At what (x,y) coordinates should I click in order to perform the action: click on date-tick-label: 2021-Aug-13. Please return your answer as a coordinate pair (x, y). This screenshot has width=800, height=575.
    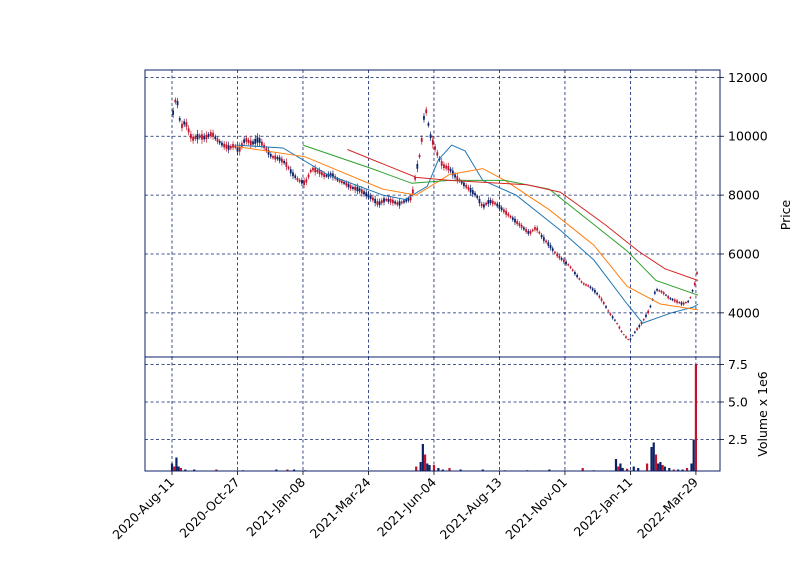
    Looking at the image, I should click on (471, 509).